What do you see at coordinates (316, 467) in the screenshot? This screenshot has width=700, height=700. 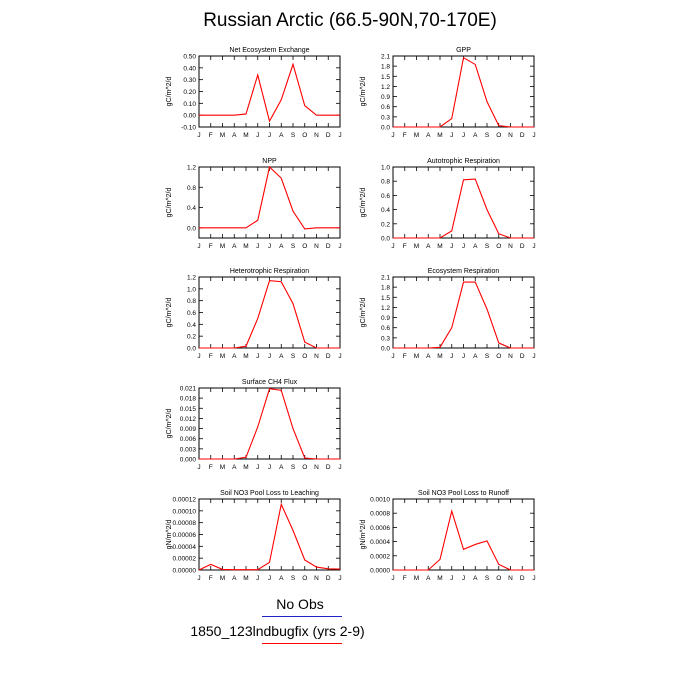 I see `x-tick-label-ch4: N` at bounding box center [316, 467].